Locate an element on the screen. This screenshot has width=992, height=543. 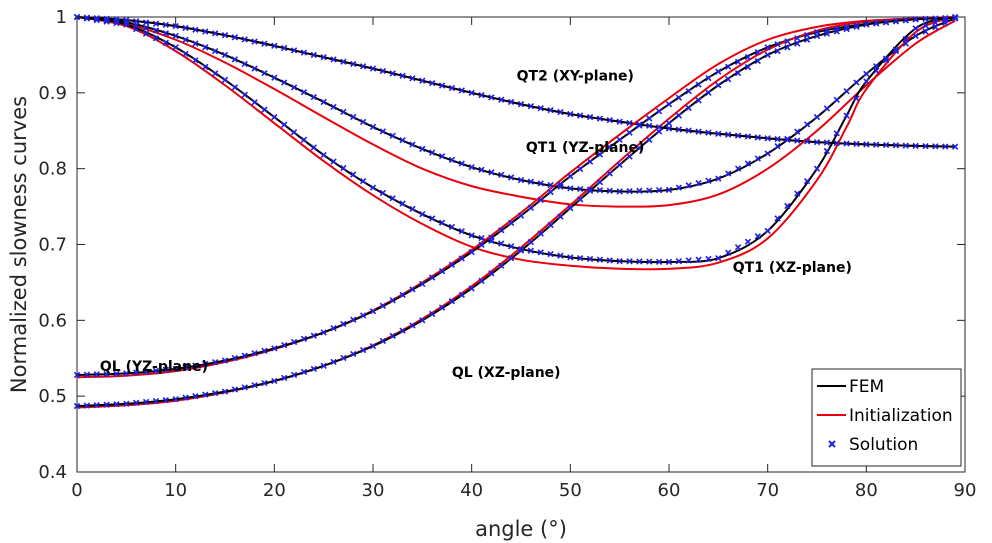
curve-annotation: QT1 (XZ-plane) is located at coordinates (792, 268).